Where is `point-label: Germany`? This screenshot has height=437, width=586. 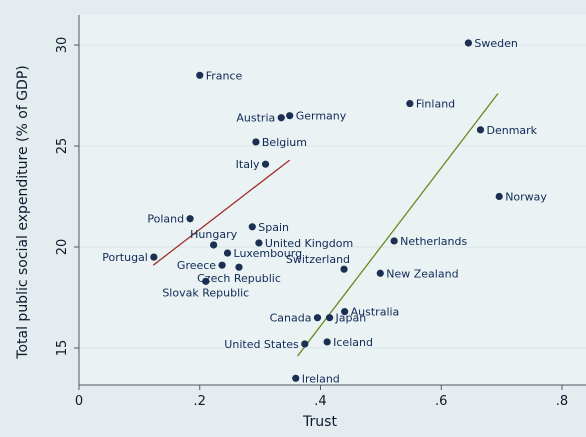
point-label: Germany is located at coordinates (321, 116).